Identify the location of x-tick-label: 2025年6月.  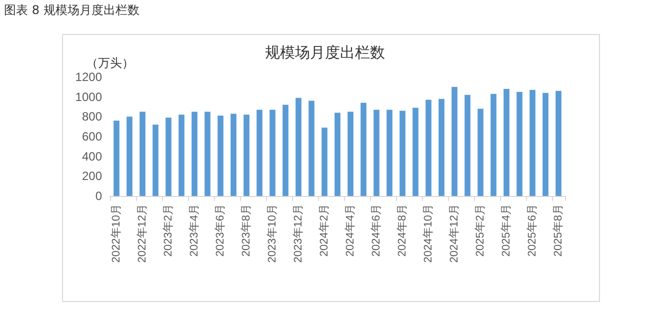
(532, 230).